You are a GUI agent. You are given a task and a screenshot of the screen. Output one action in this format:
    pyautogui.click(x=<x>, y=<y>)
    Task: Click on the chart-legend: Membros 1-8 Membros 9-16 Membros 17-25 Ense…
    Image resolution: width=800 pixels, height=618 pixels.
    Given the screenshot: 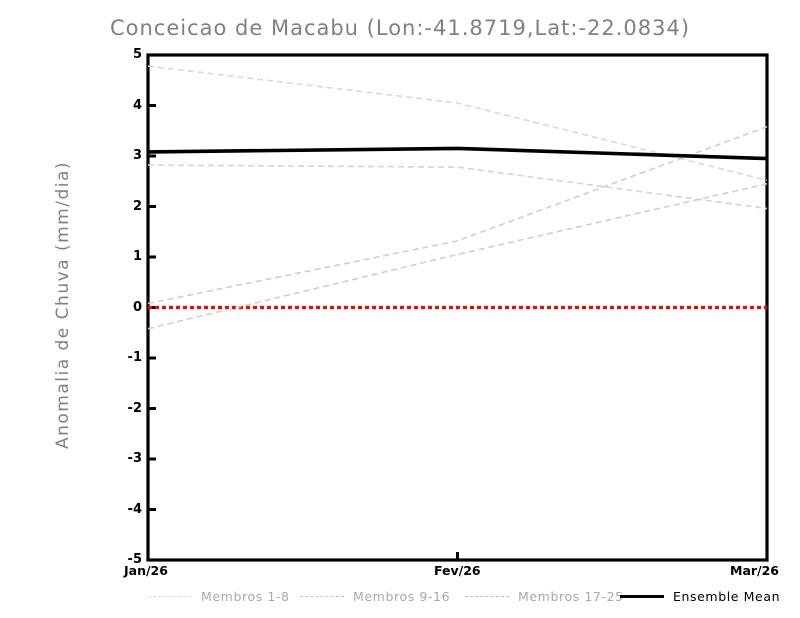 What is the action you would take?
    pyautogui.click(x=400, y=598)
    